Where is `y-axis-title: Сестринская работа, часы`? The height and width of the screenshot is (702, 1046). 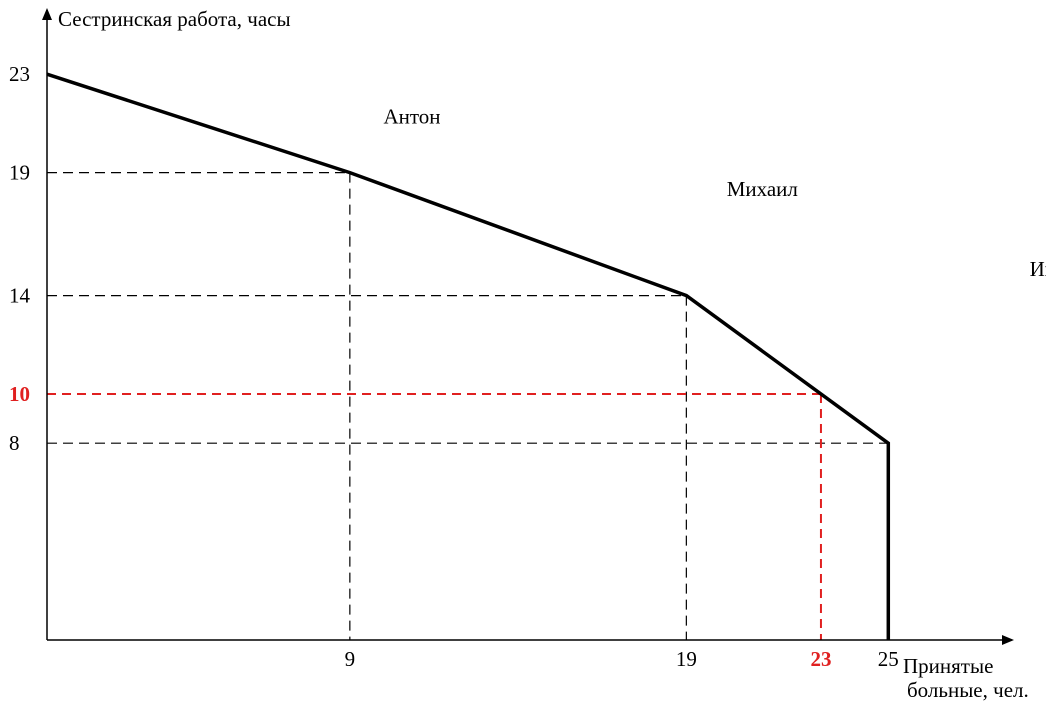
y-axis-title: Сестринская работа, часы is located at coordinates (174, 19).